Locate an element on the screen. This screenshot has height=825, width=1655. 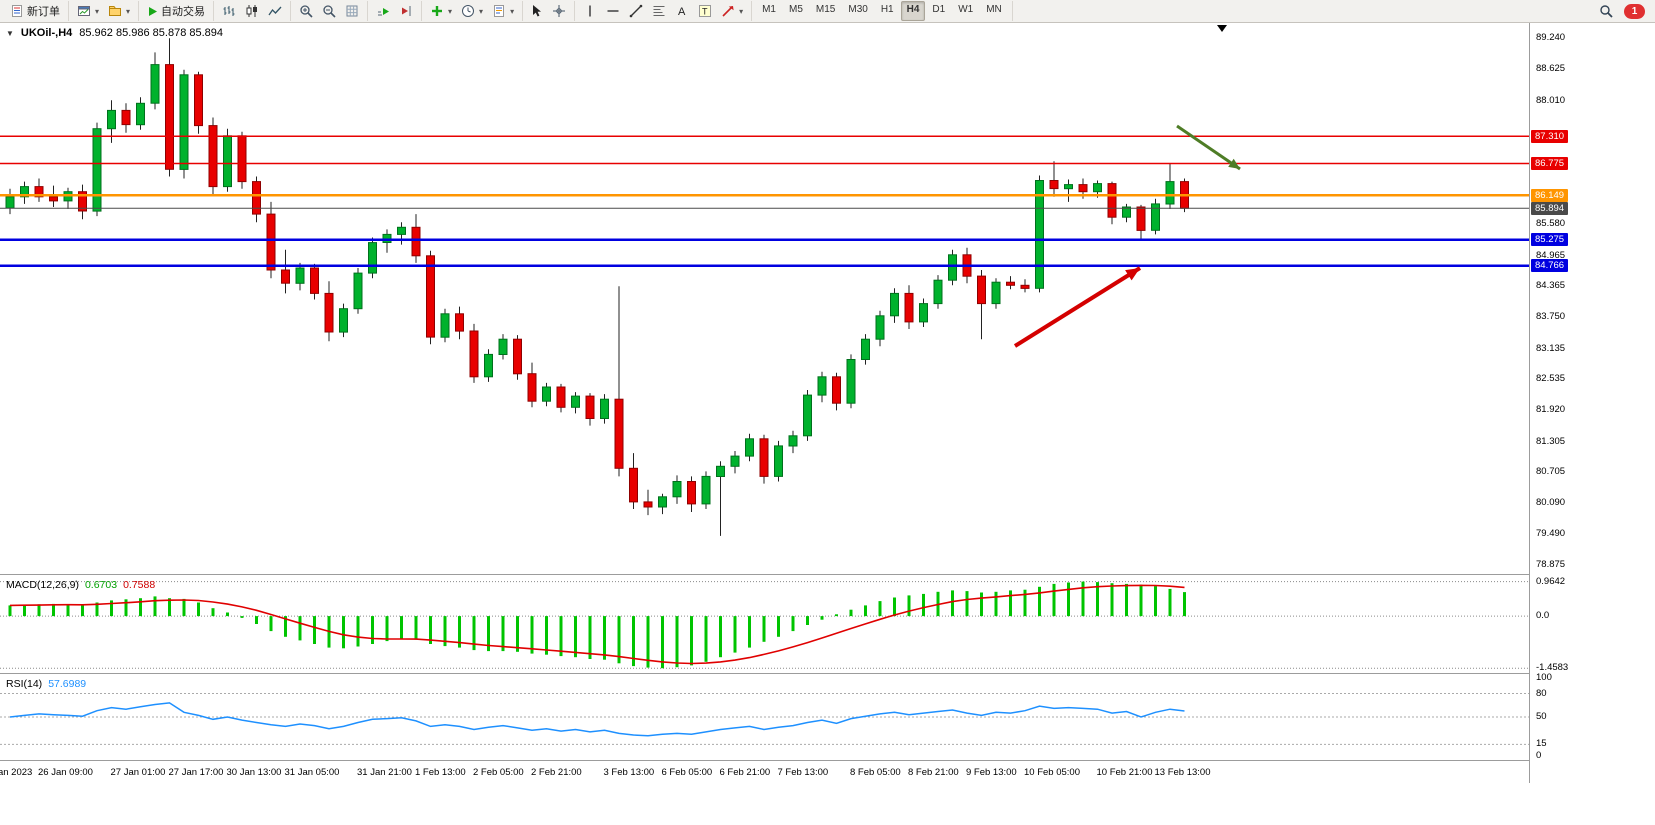
line-chart-icon is located at coordinates (275, 11).